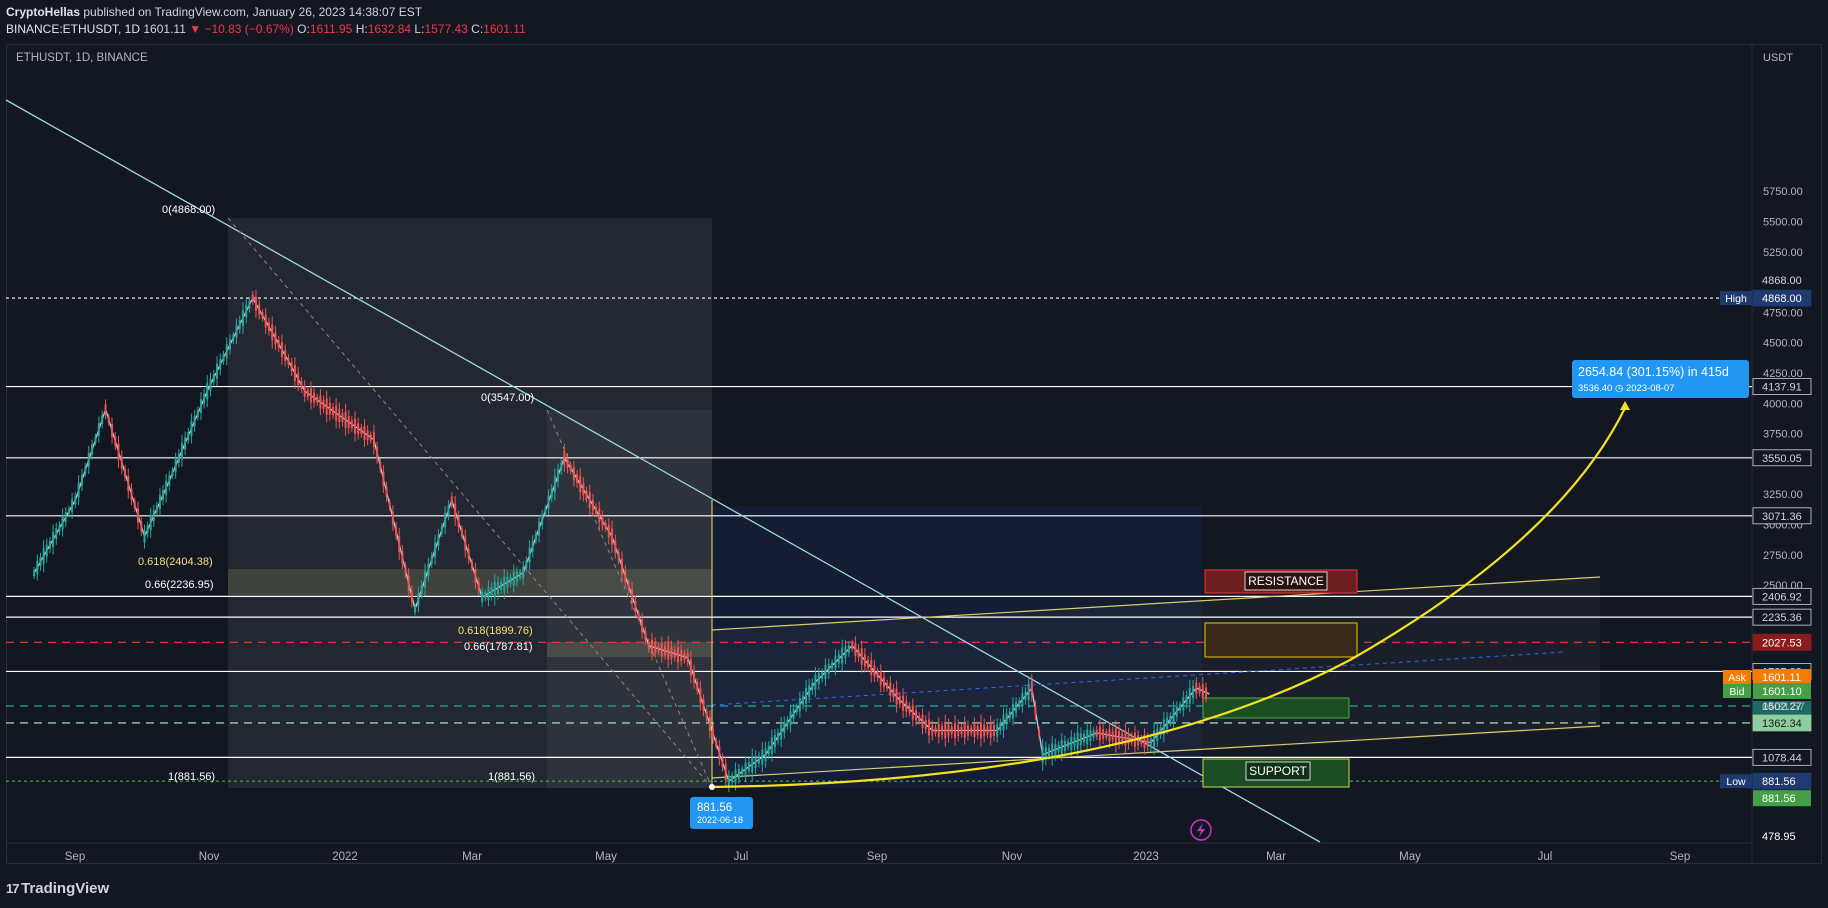 Image resolution: width=1828 pixels, height=908 pixels. Describe the element at coordinates (1276, 708) in the screenshot. I see `support-zone-upper` at that location.